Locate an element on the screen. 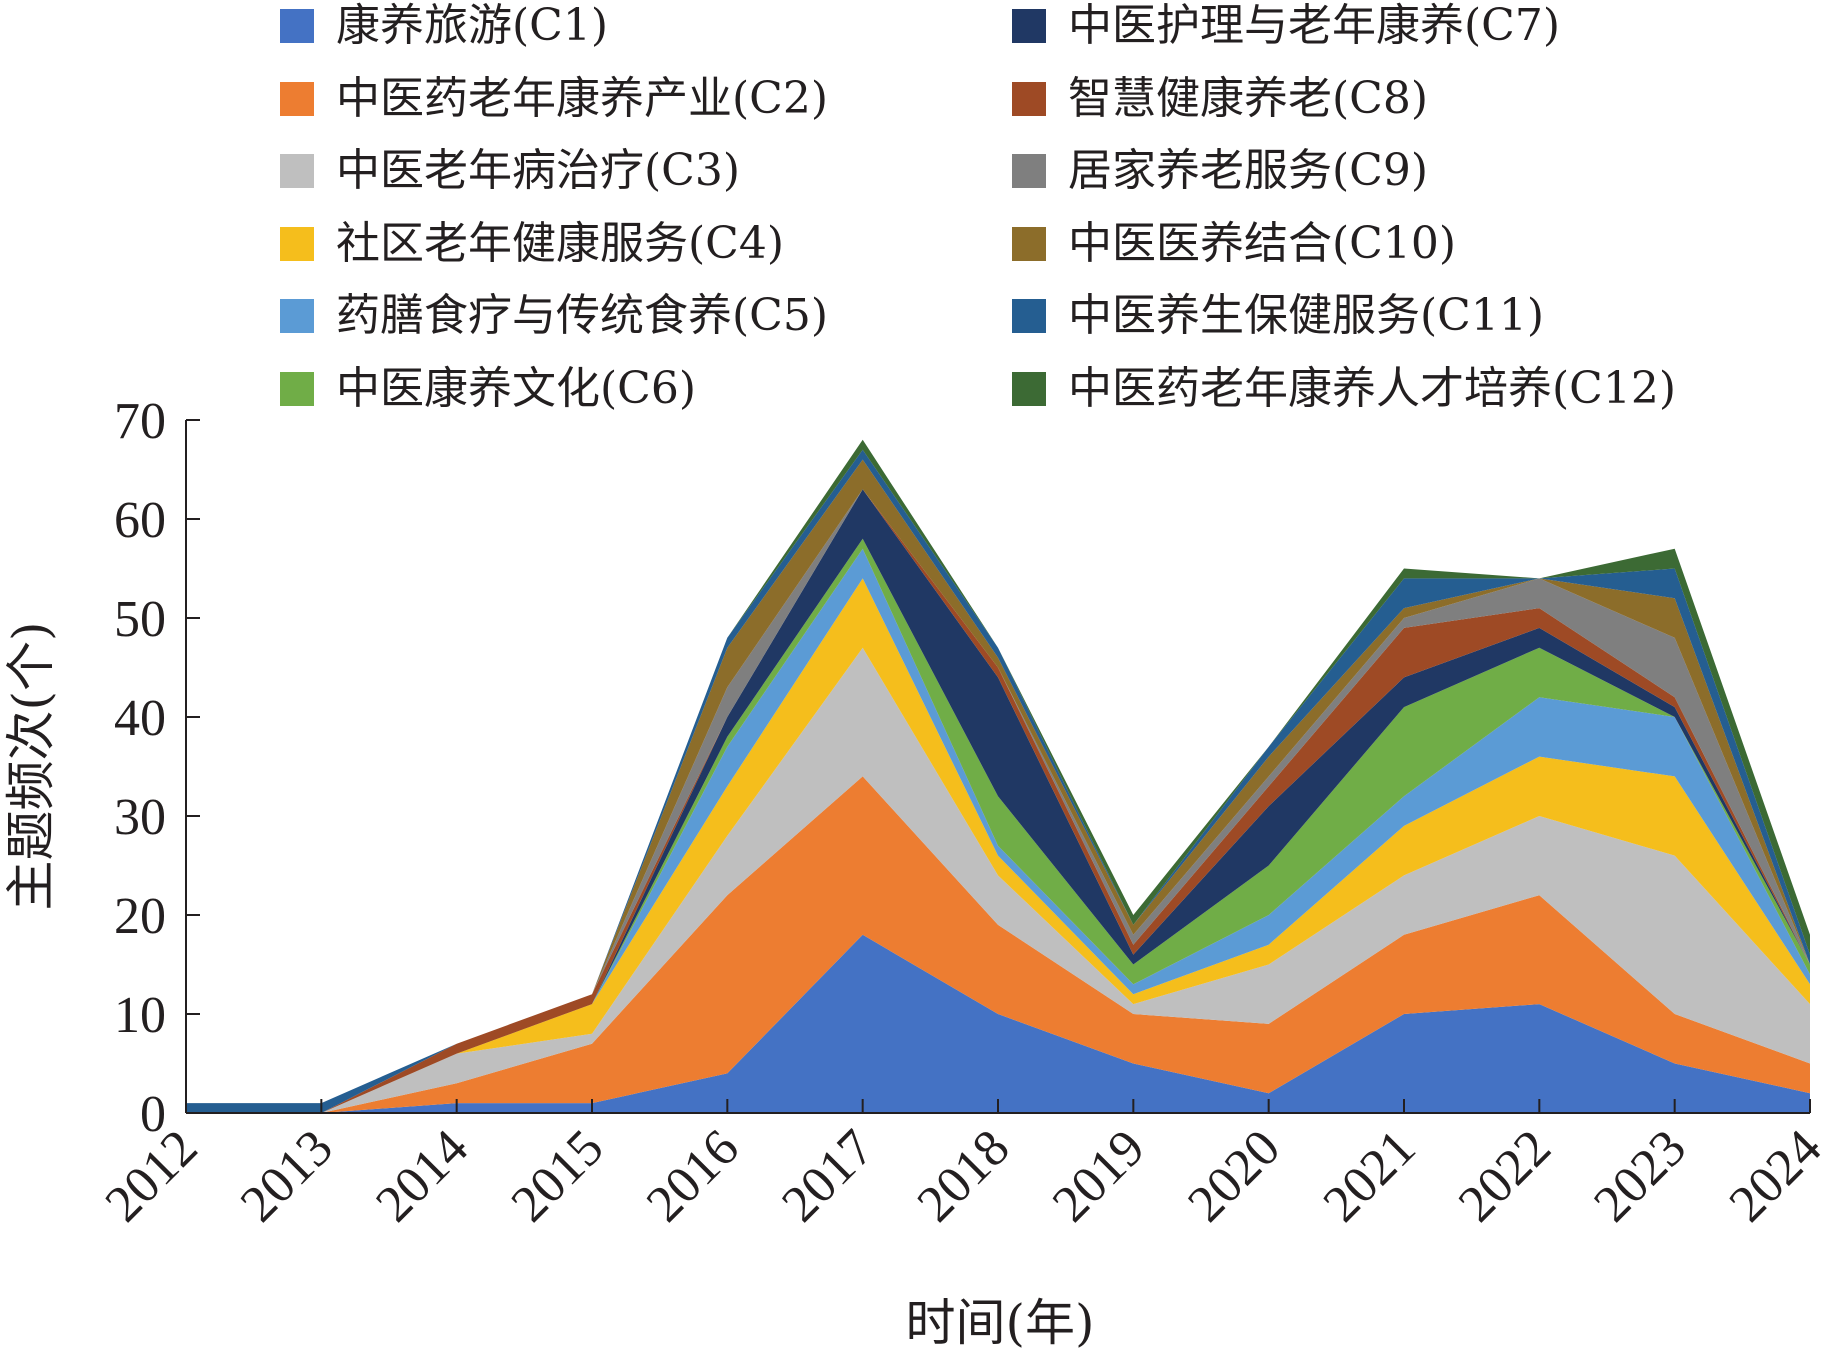  legend-label: 中医康养文化(C6) is located at coordinates (516, 388).